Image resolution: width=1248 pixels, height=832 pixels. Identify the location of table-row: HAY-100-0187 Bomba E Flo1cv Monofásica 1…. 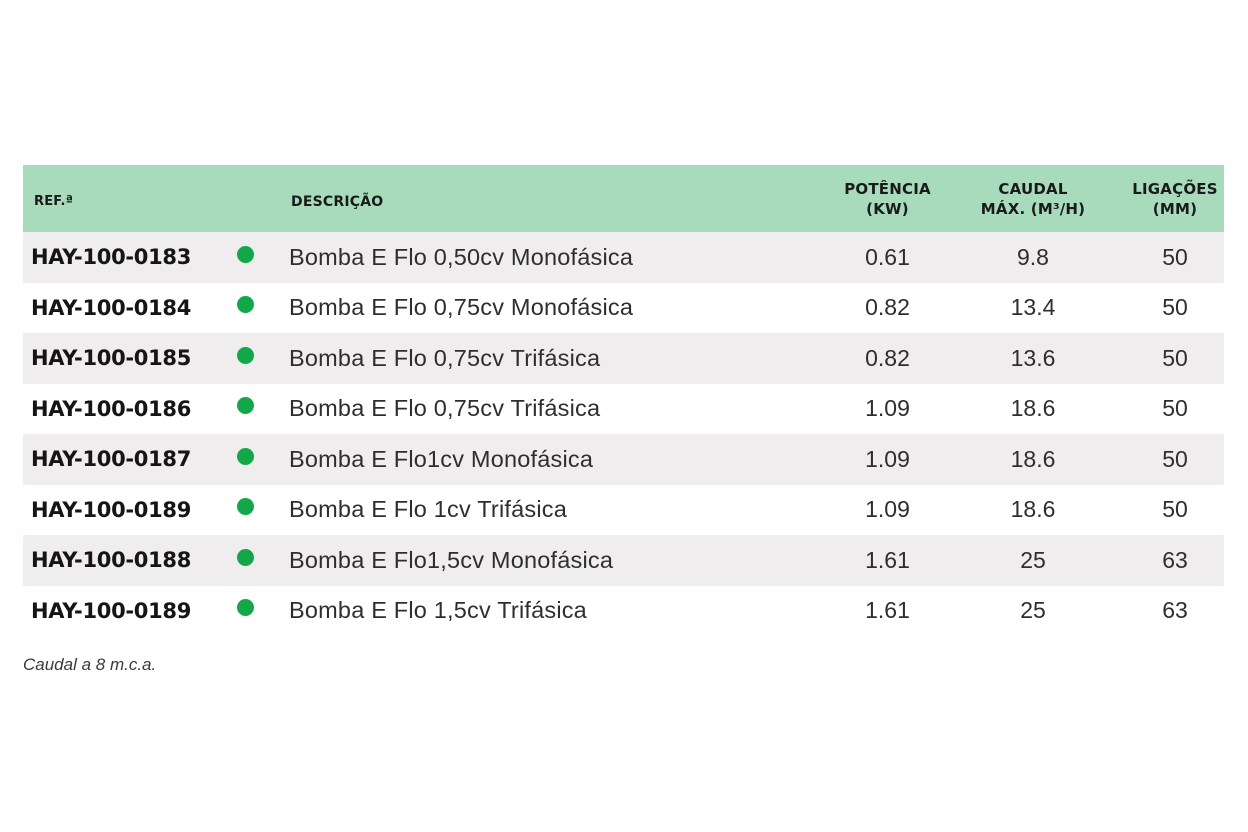
(623, 459).